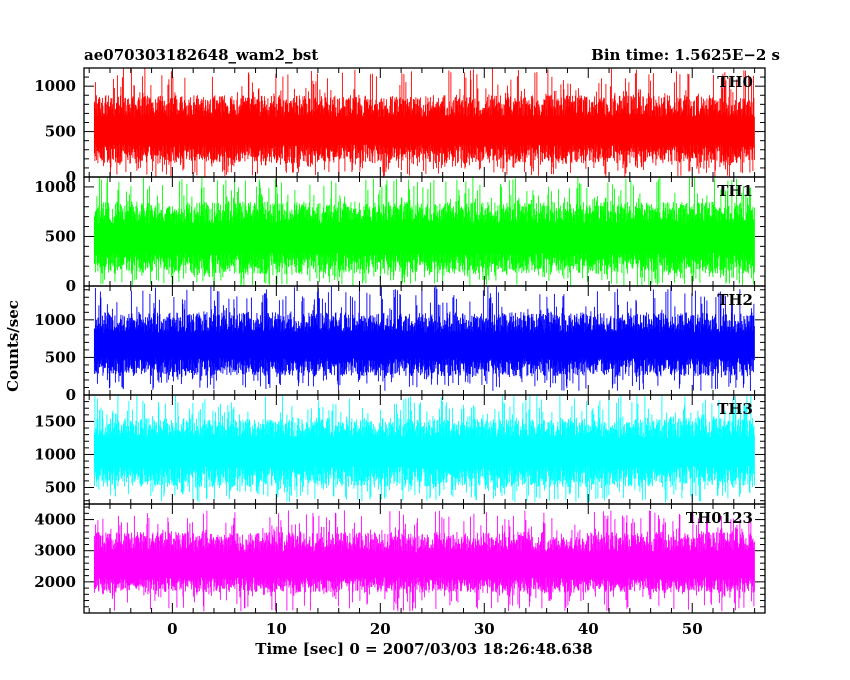 The width and height of the screenshot is (850, 680). Describe the element at coordinates (276, 629) in the screenshot. I see `x-tick-label: 10` at that location.